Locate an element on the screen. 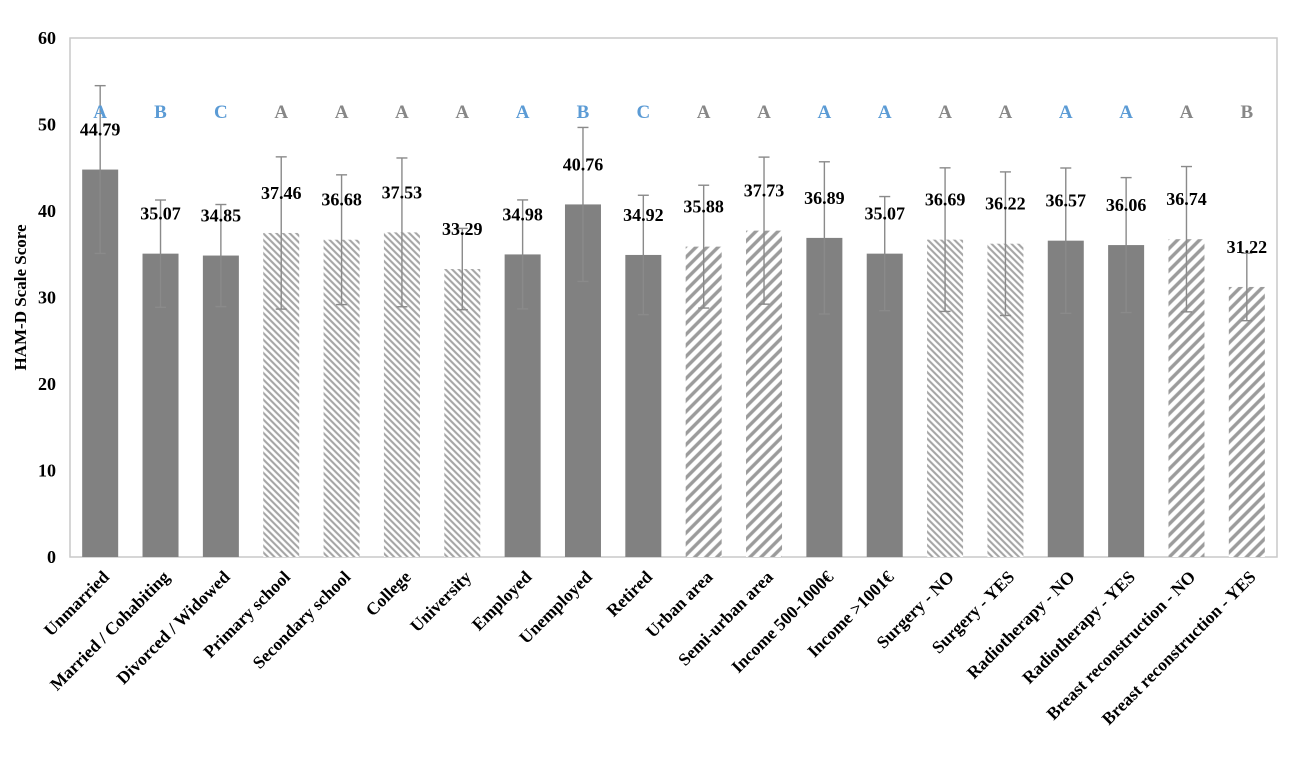 Image resolution: width=1290 pixels, height=769 pixels. bar-value-label: 44.79 is located at coordinates (100, 130).